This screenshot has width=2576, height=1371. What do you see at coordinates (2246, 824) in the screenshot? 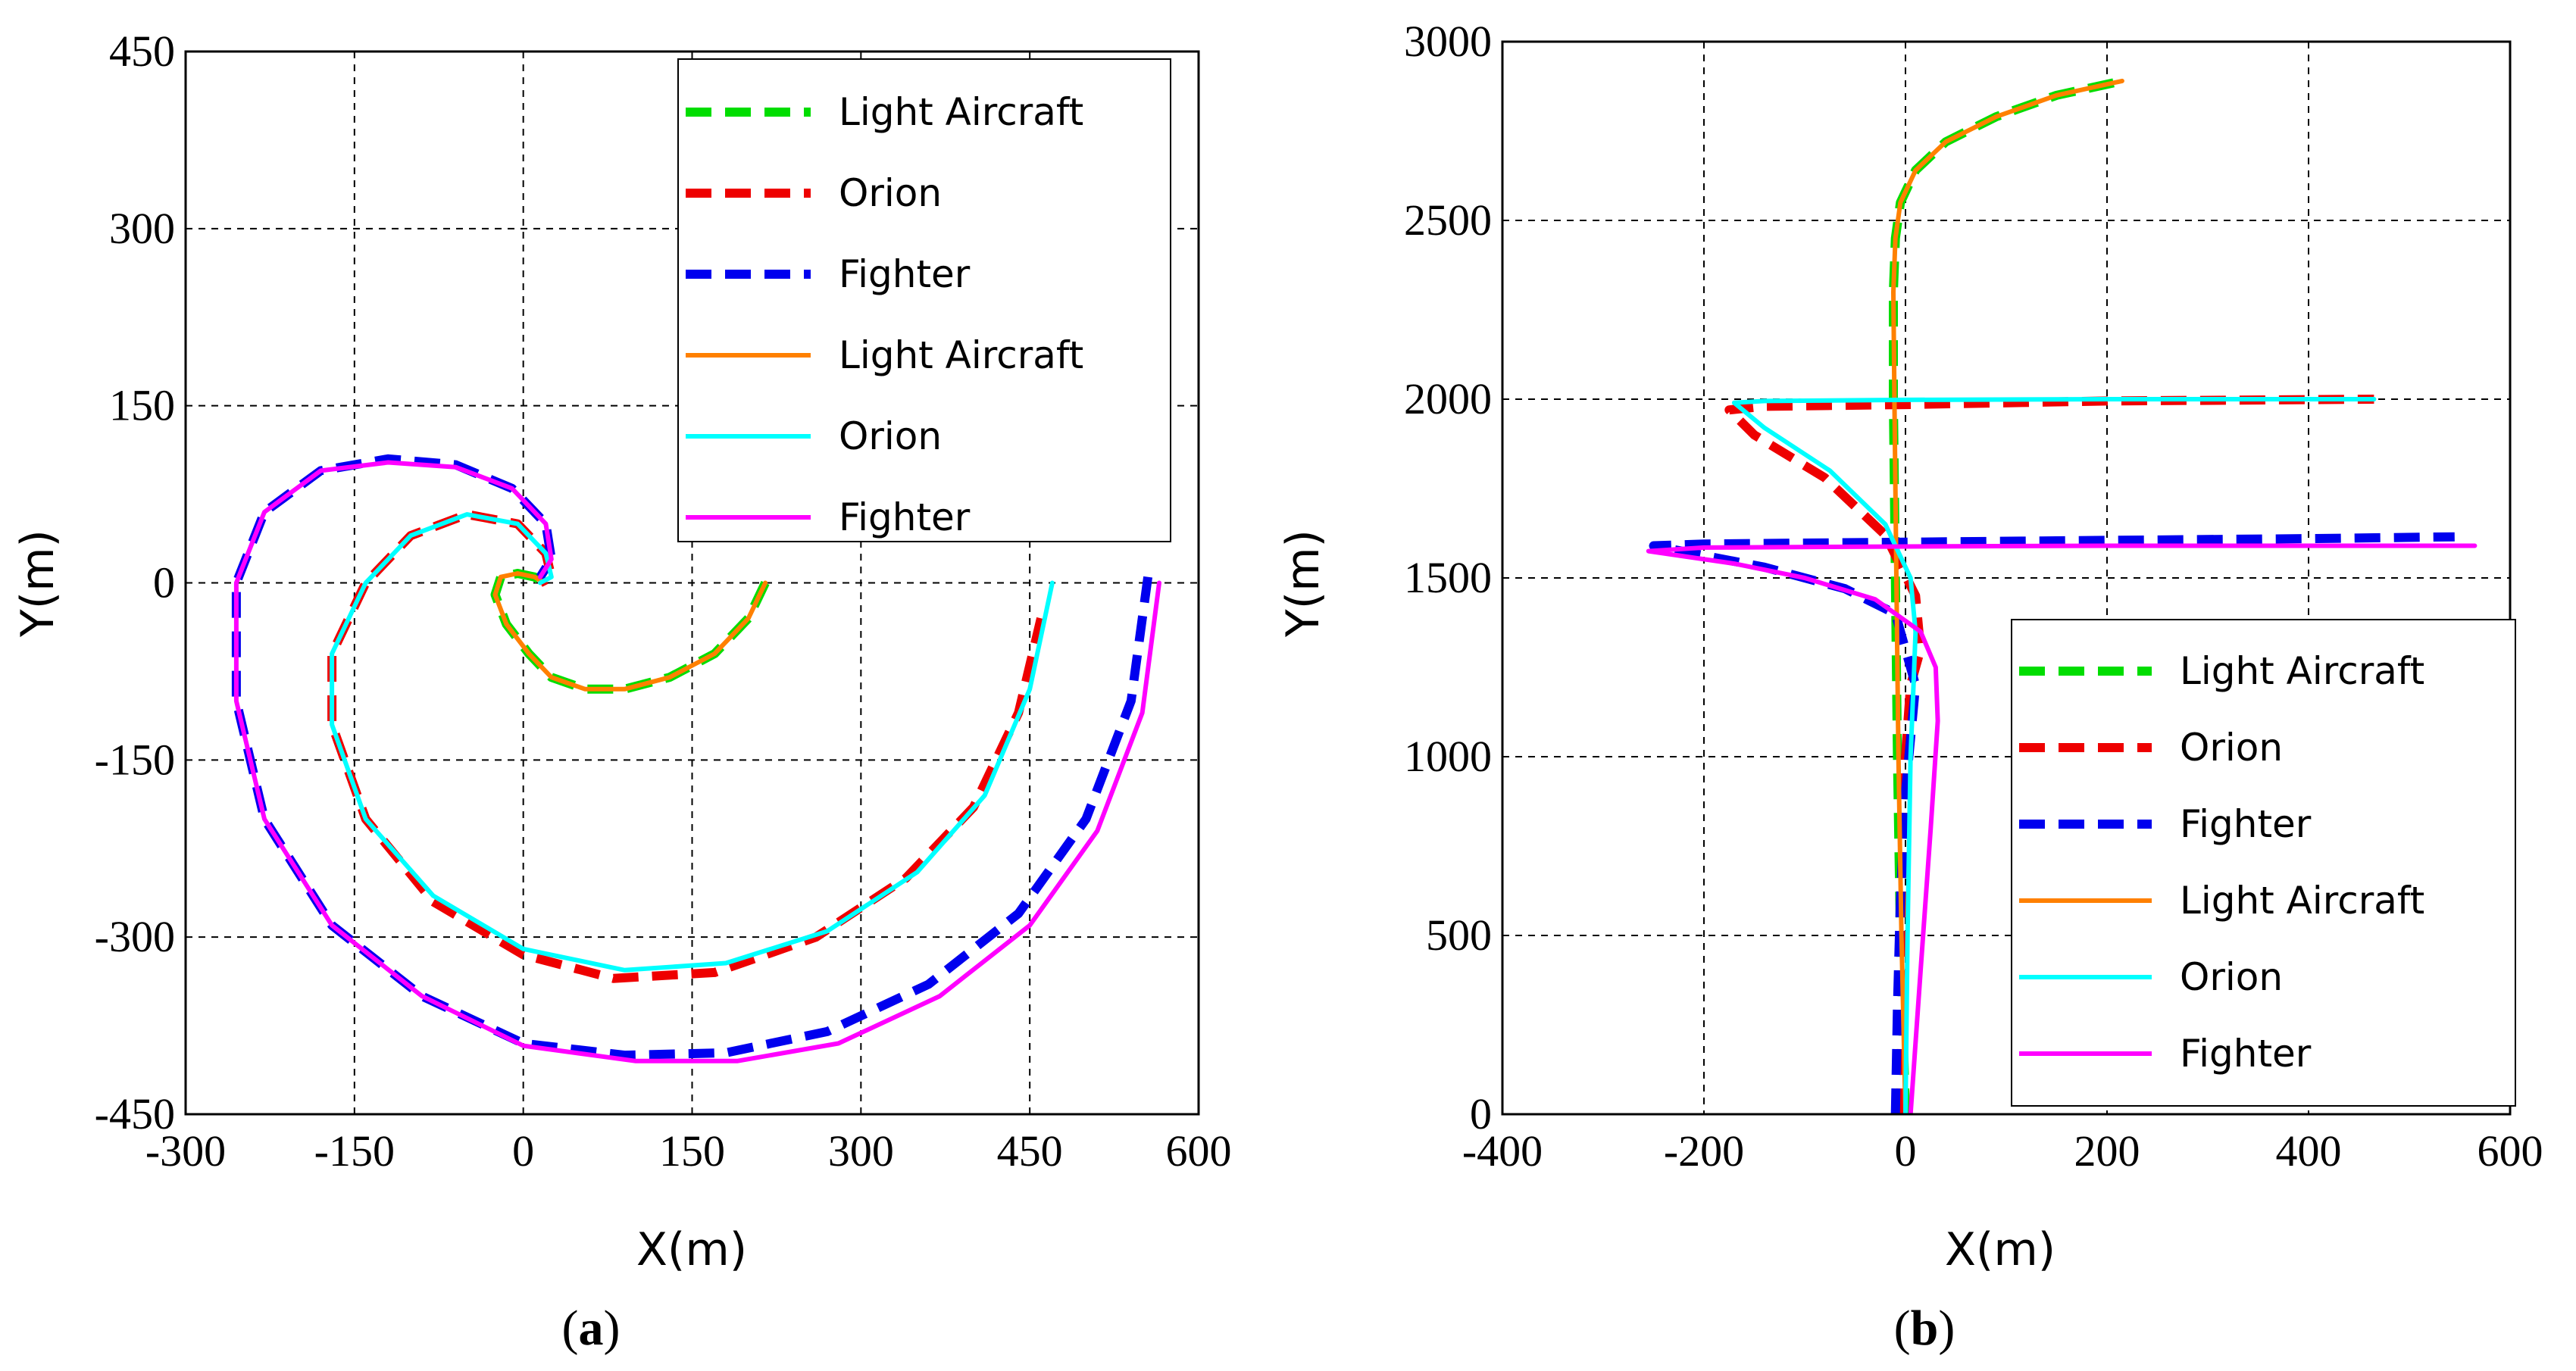
I see `legend-label-b-2: Fighter` at bounding box center [2246, 824].